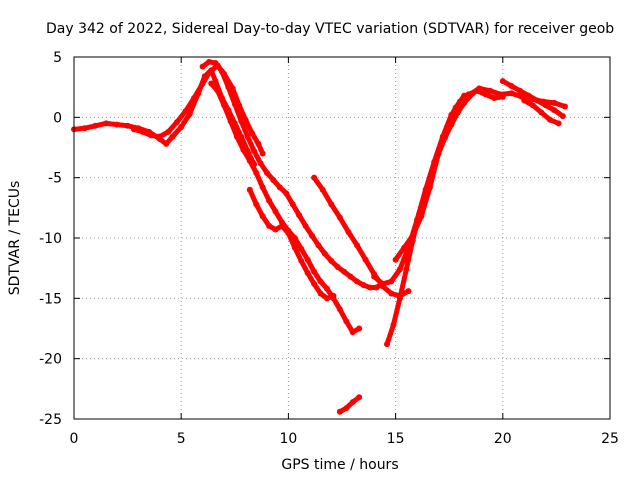  Describe the element at coordinates (541, 112) in the screenshot. I see `series-arc-l` at that location.